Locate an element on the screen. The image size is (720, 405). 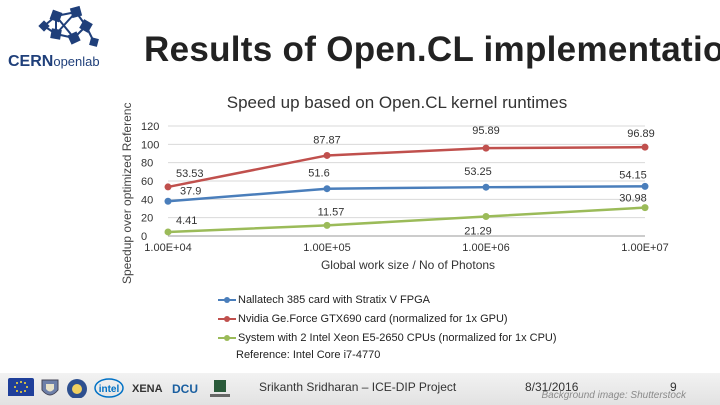
y-tick-label: 120 is located at coordinates (150, 127).